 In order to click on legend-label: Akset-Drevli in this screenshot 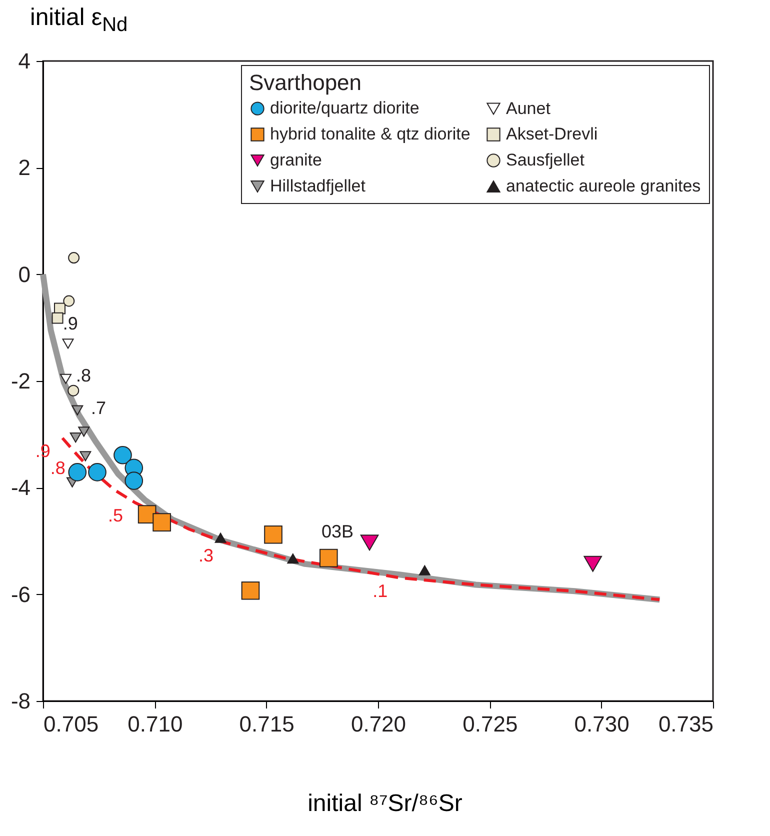, I will do `click(552, 134)`.